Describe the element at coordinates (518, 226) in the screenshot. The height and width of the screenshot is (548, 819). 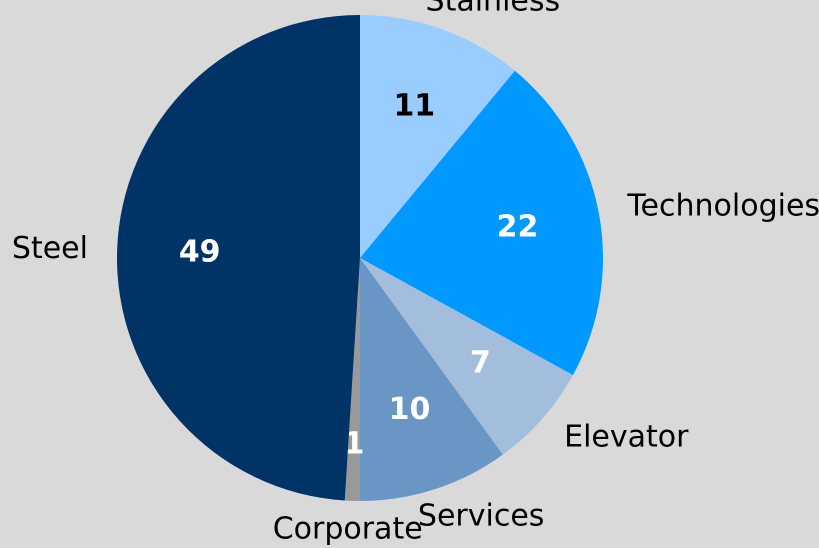
I see `value-label: 22` at that location.